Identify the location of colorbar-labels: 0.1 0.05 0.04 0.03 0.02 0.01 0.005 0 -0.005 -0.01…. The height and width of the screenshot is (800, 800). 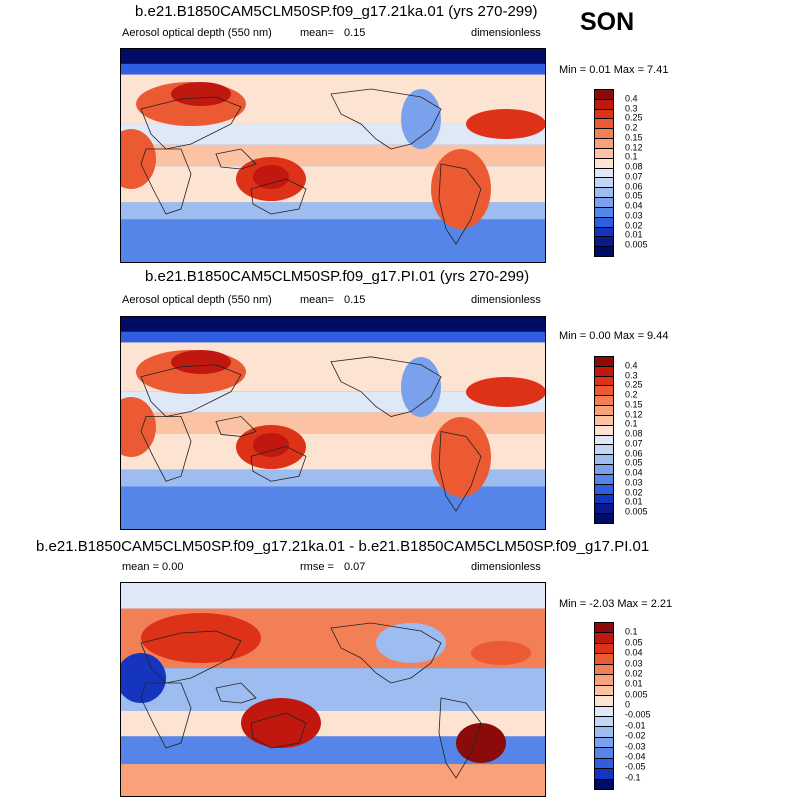
(645, 706).